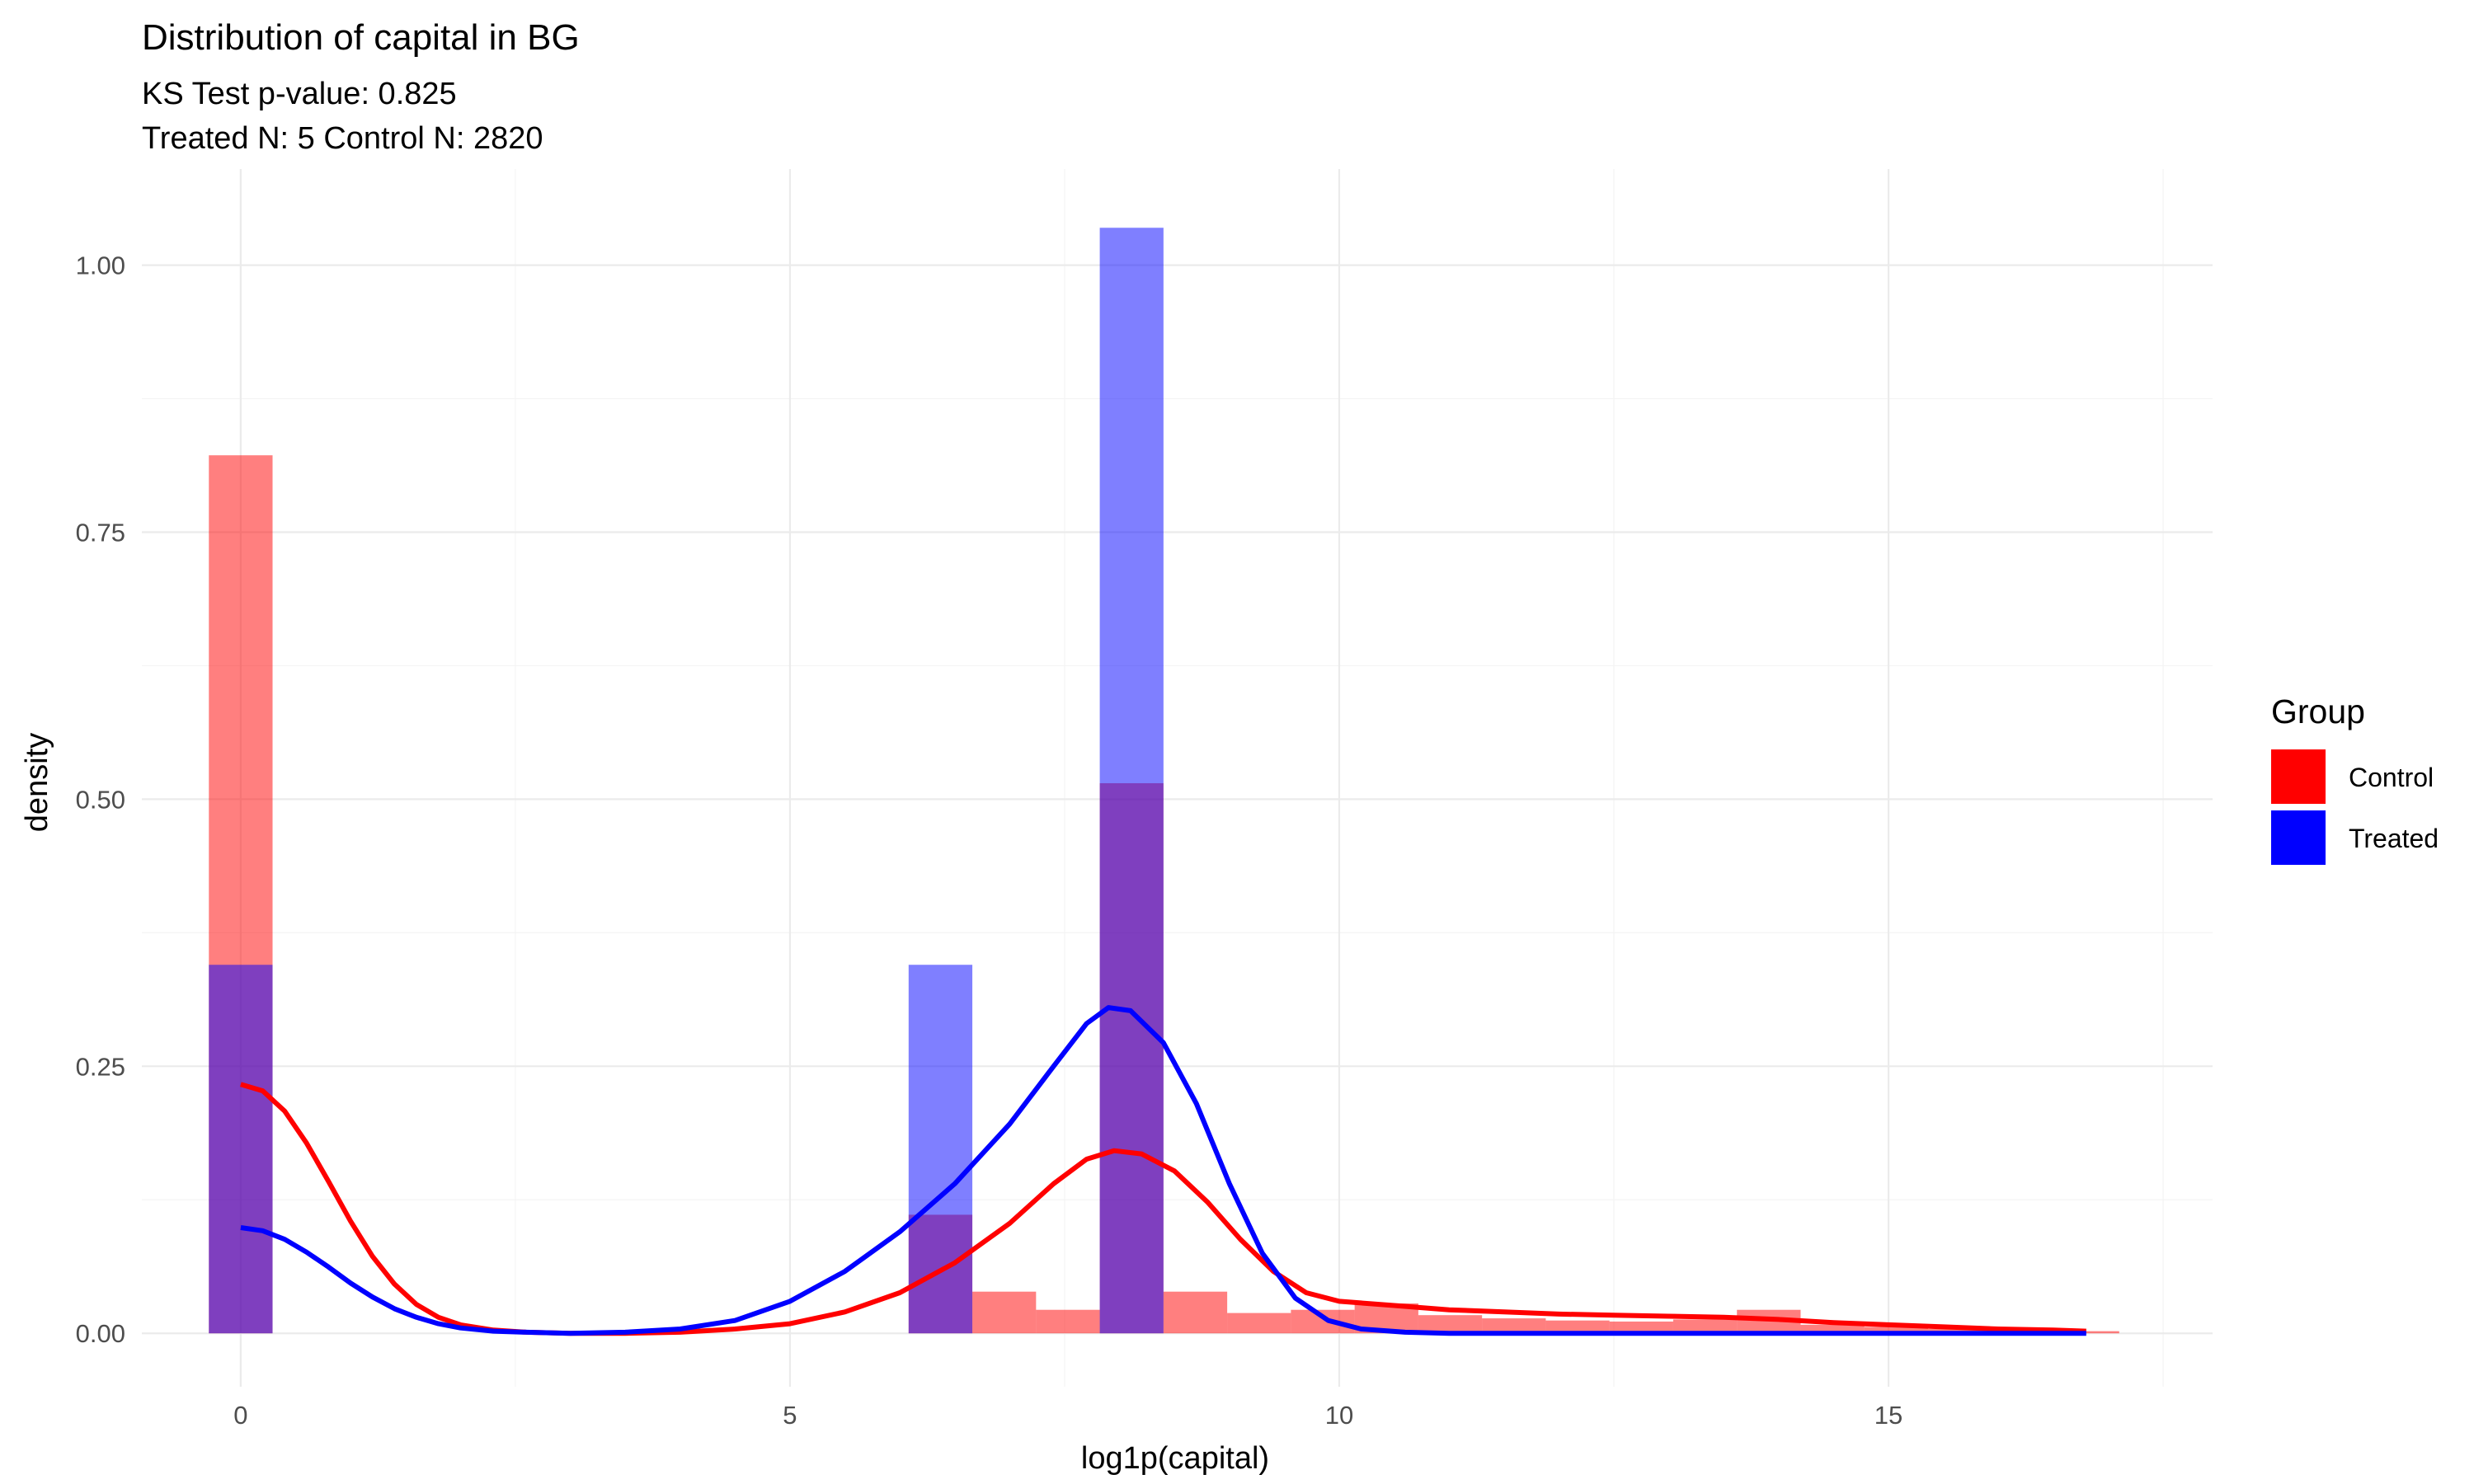  I want to click on y-tick-label: 0.25, so click(100, 1066).